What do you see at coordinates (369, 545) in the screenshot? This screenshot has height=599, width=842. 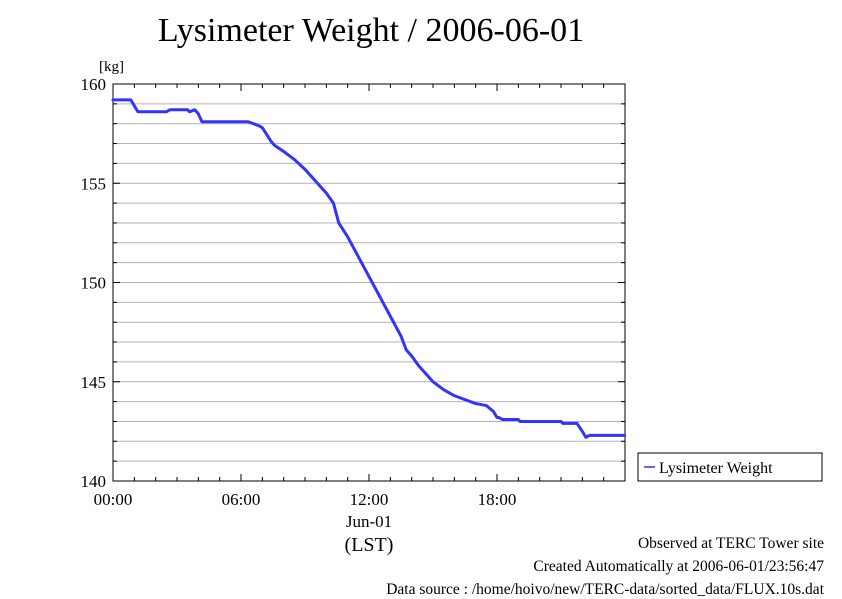 I see `x-axis-label: (LST)` at bounding box center [369, 545].